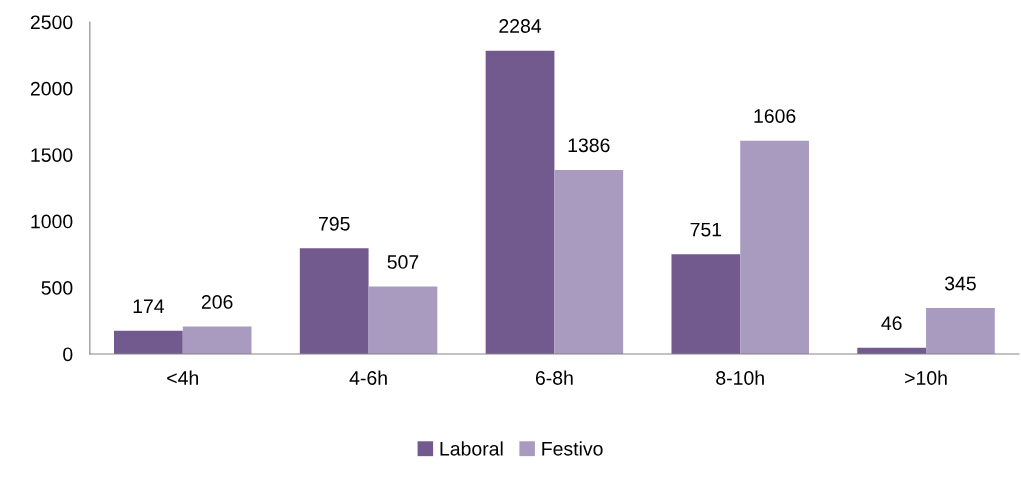 Image resolution: width=1021 pixels, height=477 pixels. Describe the element at coordinates (52, 155) in the screenshot. I see `y-tick-label: 1500` at that location.